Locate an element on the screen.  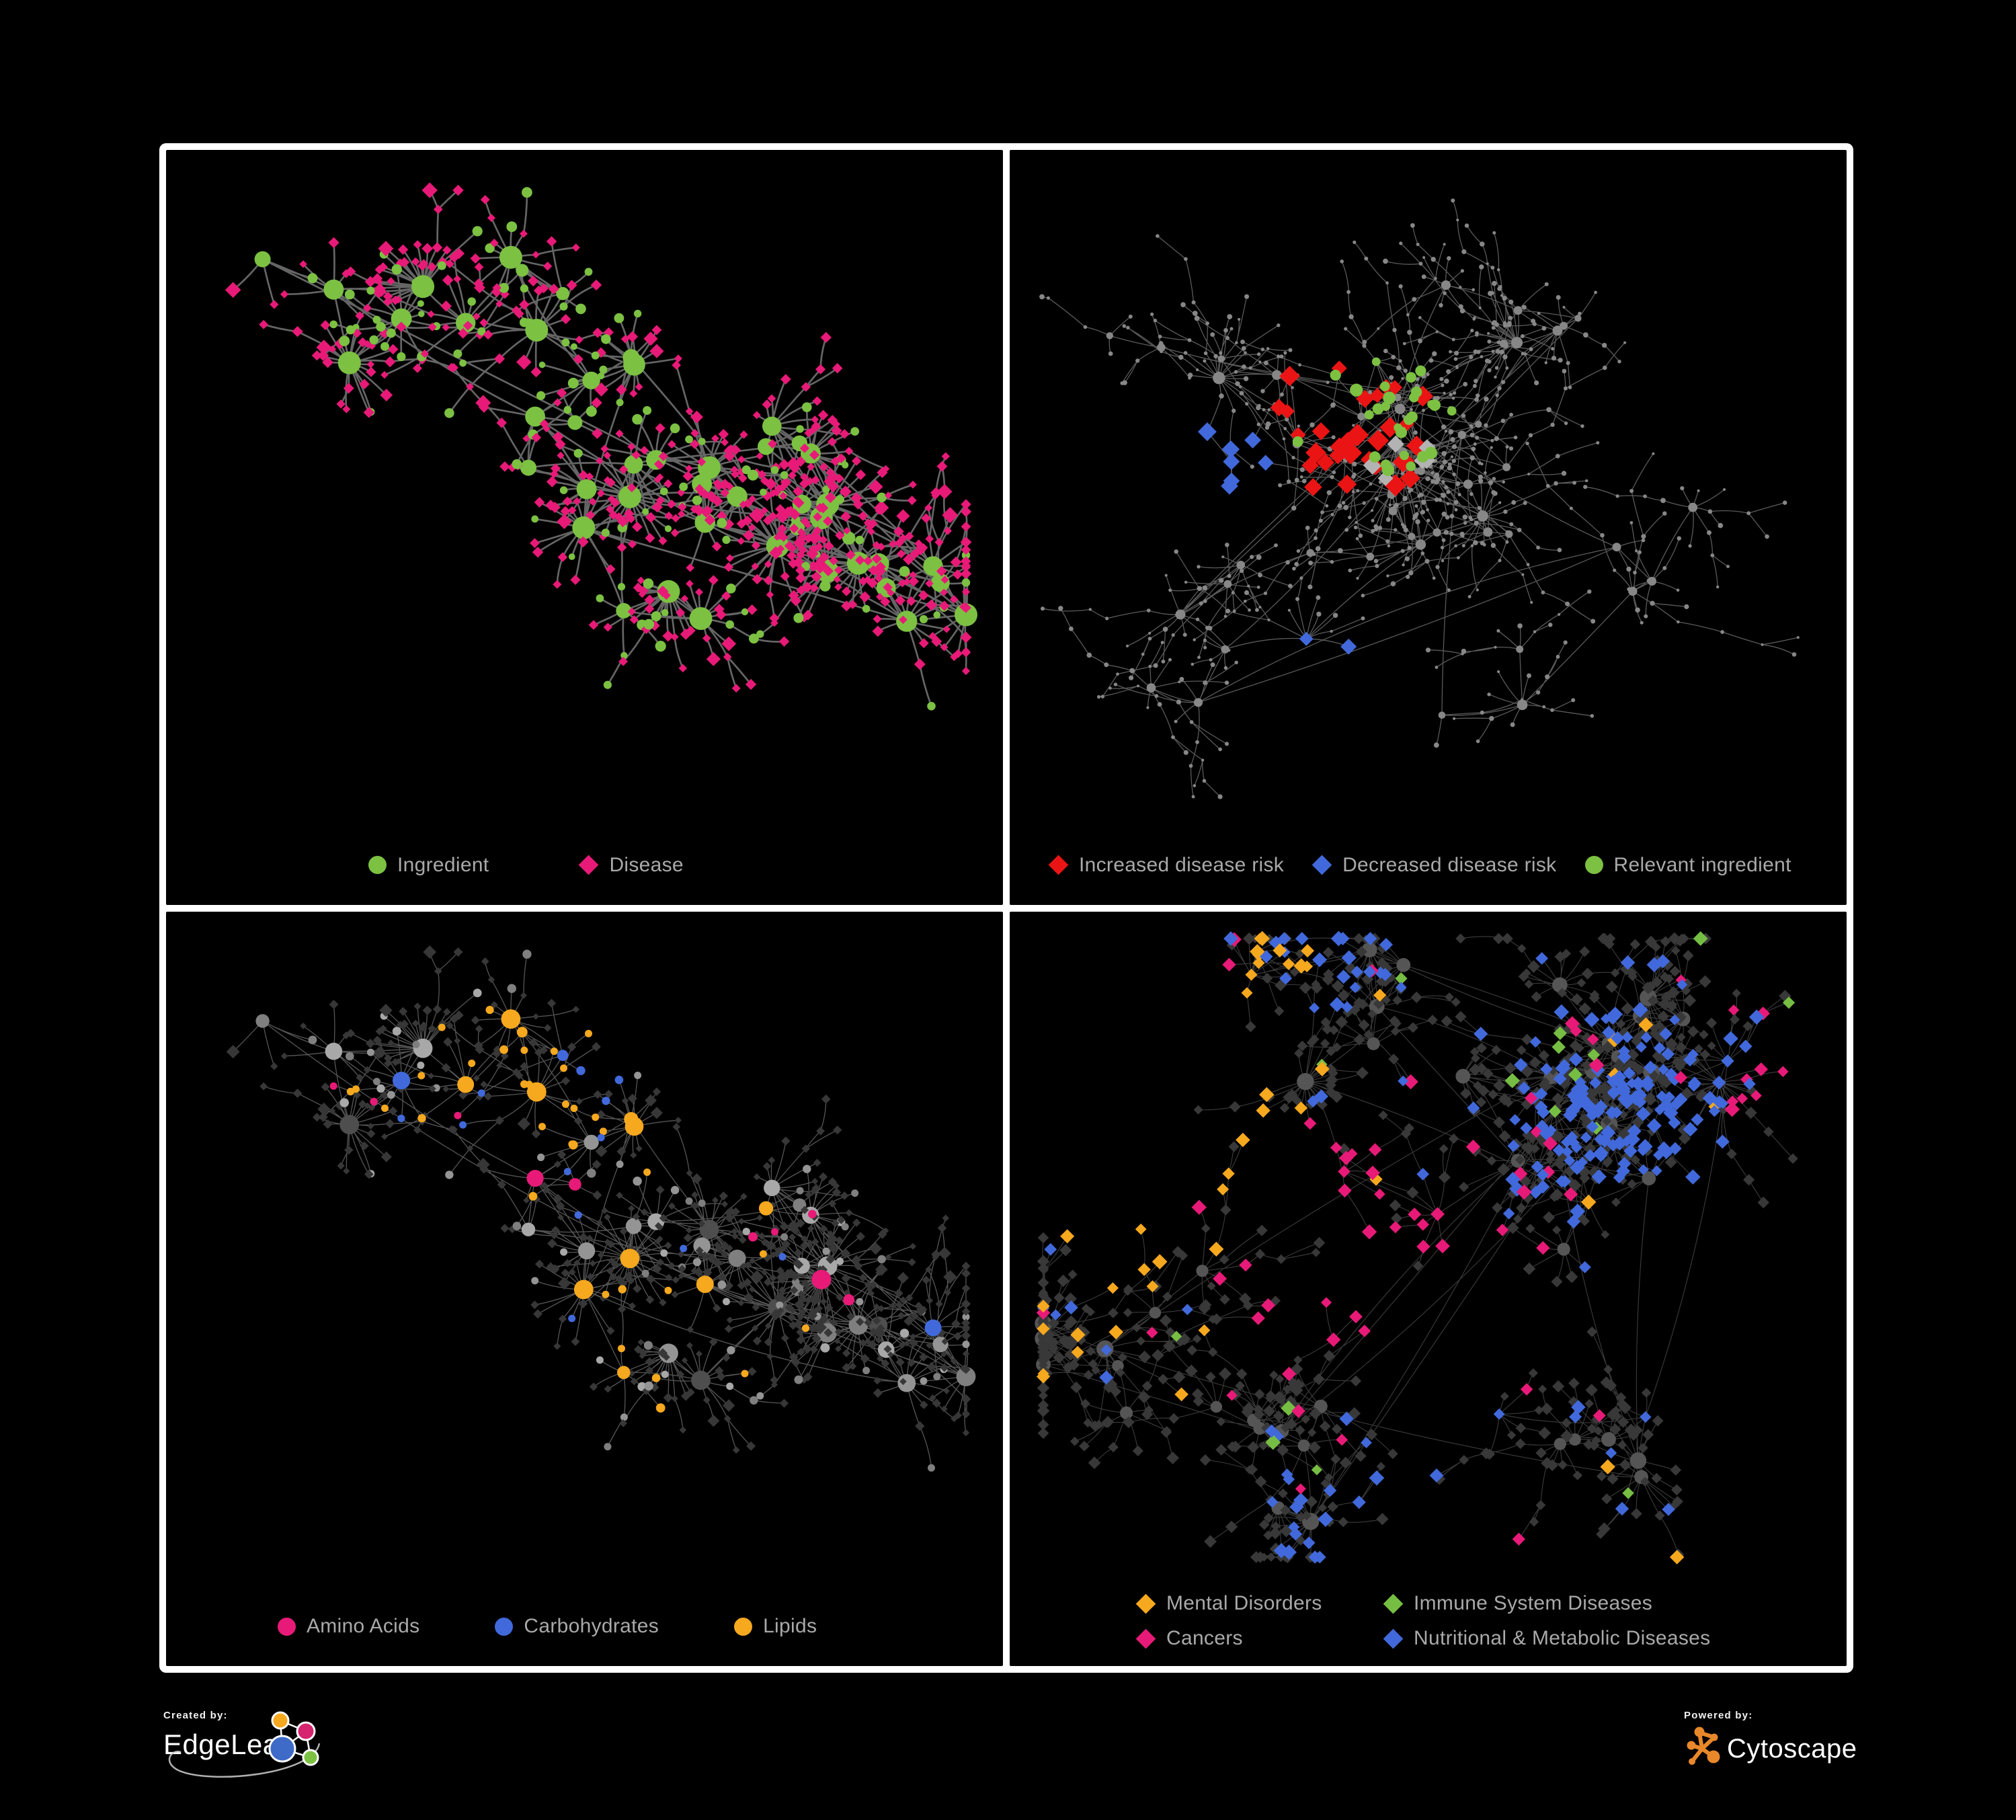
lipids-circle-swatch-icon is located at coordinates (743, 1626).